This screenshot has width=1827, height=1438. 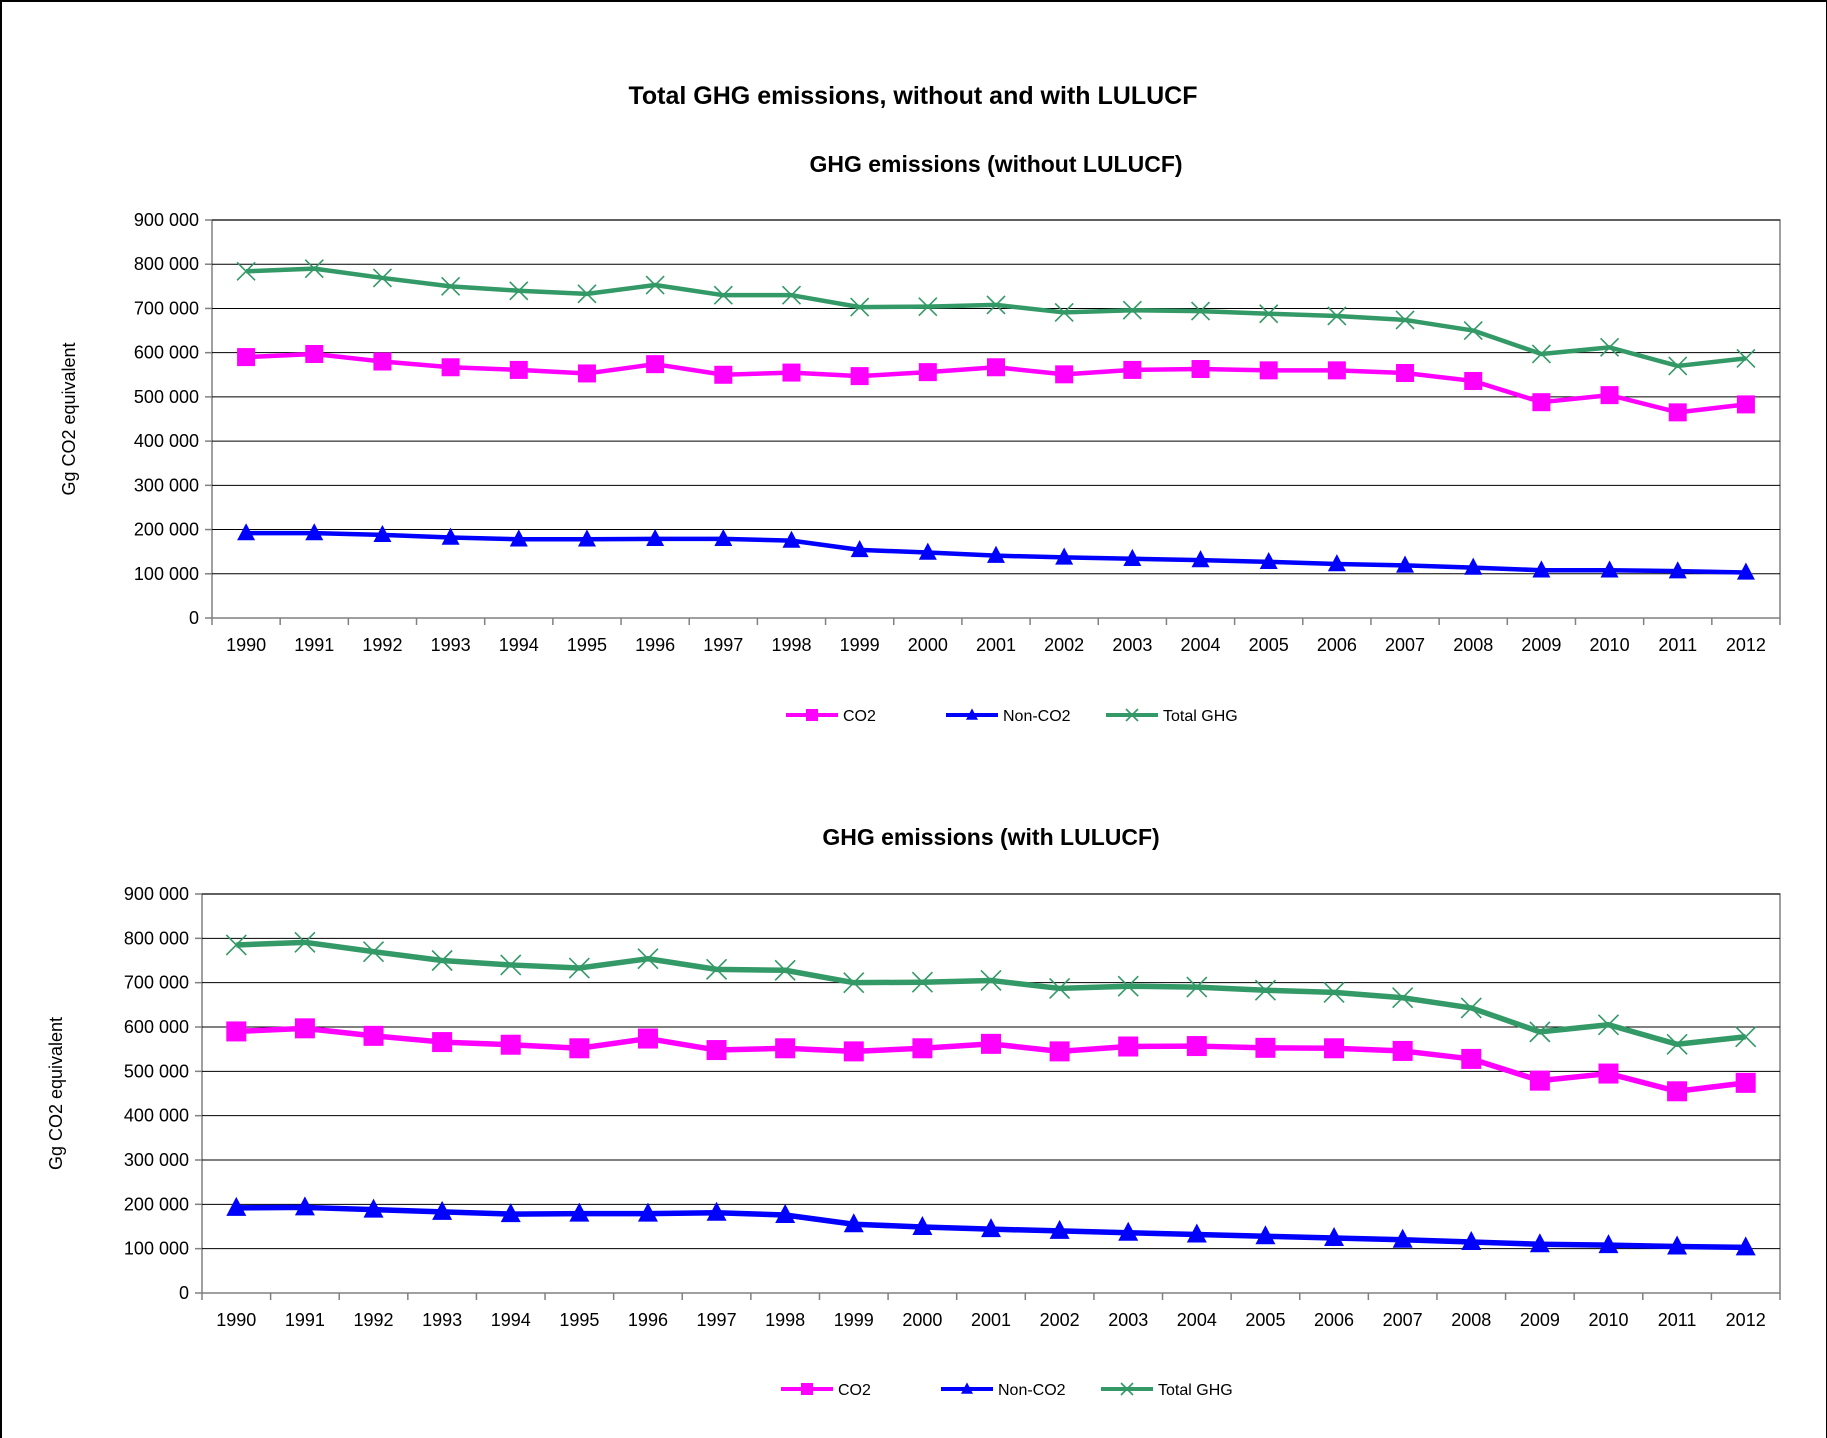 I want to click on y-tick-label: 100 000, so click(x=156, y=1249).